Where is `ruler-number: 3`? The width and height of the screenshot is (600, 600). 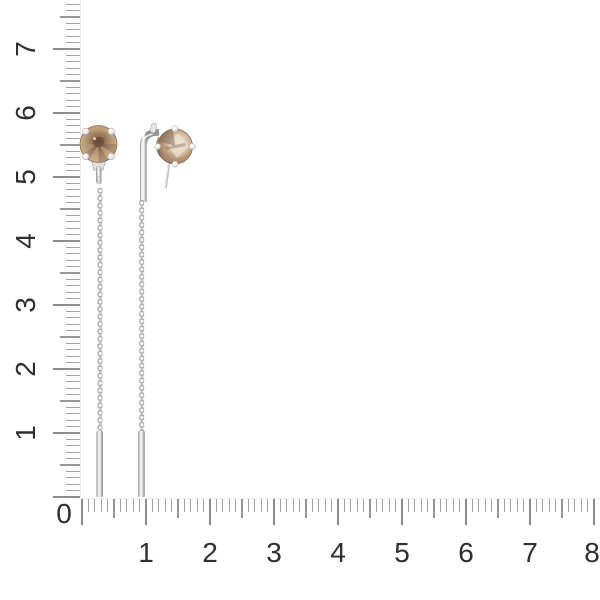 ruler-number: 3 is located at coordinates (274, 552).